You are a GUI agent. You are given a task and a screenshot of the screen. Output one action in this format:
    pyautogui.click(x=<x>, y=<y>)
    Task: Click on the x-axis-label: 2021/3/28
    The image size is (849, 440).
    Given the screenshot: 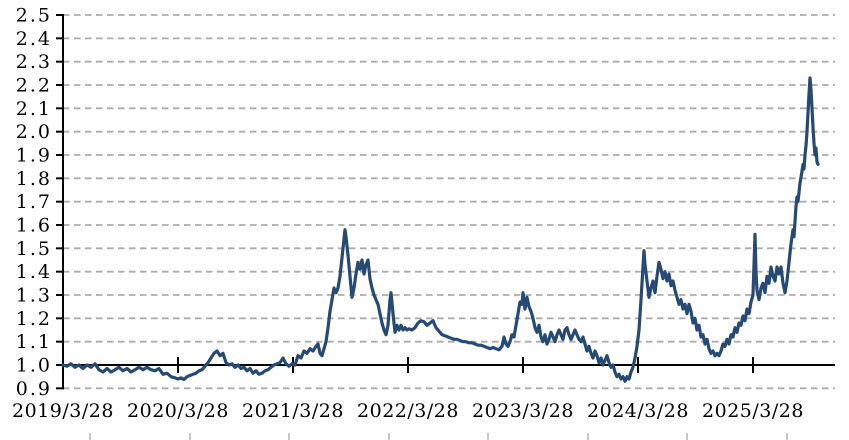 What is the action you would take?
    pyautogui.click(x=293, y=411)
    